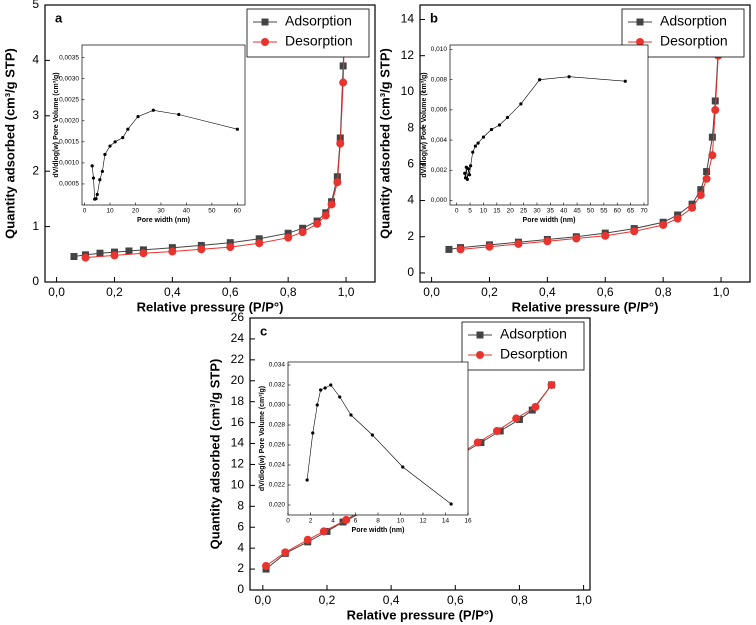 The image size is (756, 625). Describe the element at coordinates (424, 124) in the screenshot. I see `y-axis-label: dV/dlog(w) Pore Volume (cm³/g)` at that location.